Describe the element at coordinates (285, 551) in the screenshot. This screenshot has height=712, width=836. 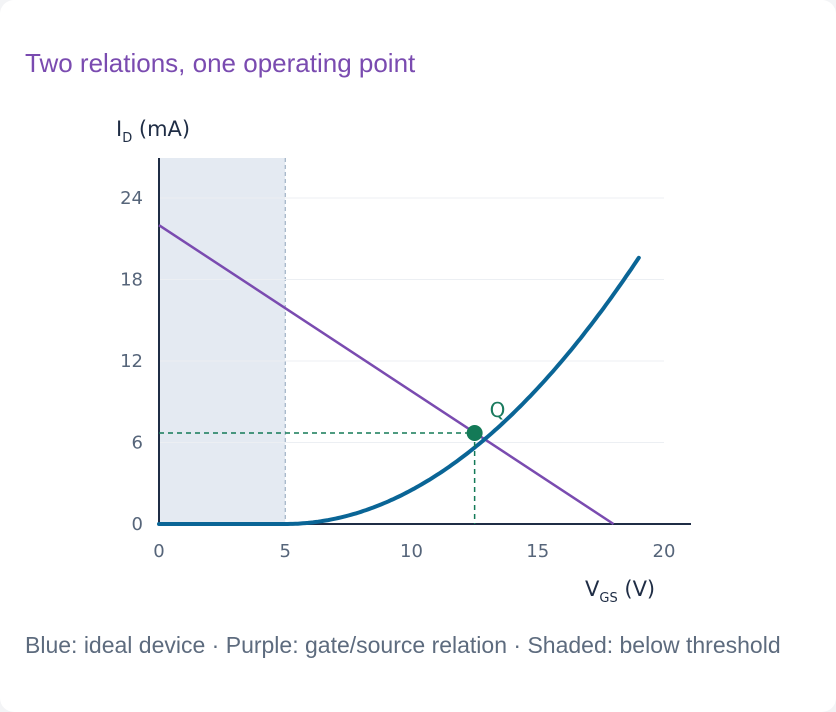
I see `x-tick-label-5: 5` at that location.